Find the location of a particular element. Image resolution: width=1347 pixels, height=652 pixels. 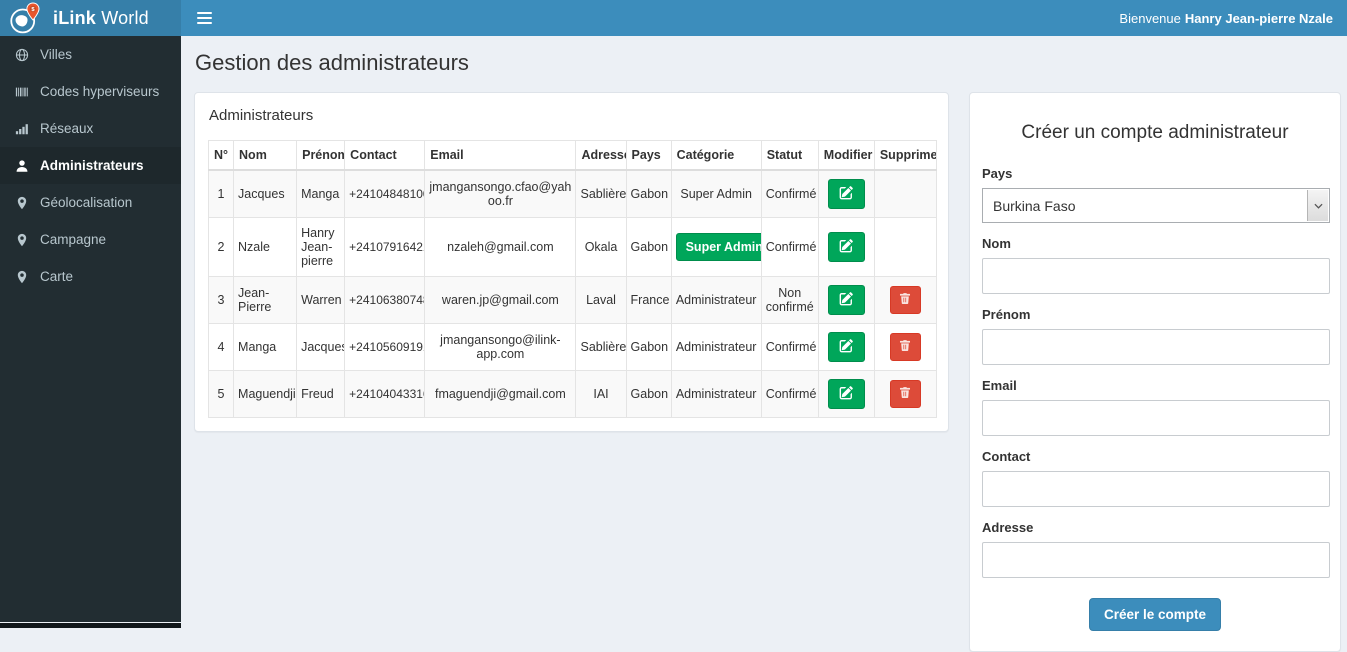

adresse-field is located at coordinates (1156, 560).